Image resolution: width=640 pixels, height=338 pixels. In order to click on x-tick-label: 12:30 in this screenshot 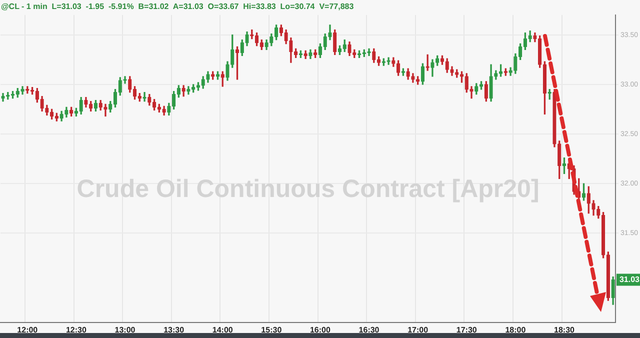, I will do `click(76, 329)`.